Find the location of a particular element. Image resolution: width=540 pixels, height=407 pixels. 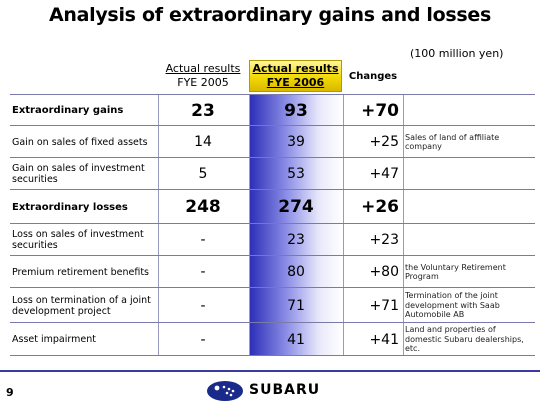

row-label: Extraordinary gains is located at coordinates (68, 110).